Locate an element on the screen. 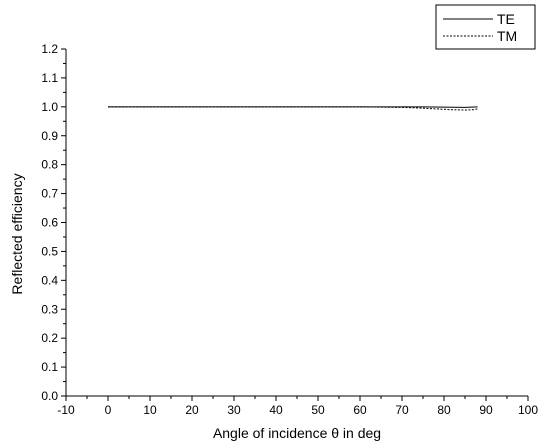 Image resolution: width=544 pixels, height=445 pixels. y-tick-label: 0.0 is located at coordinates (49, 396).